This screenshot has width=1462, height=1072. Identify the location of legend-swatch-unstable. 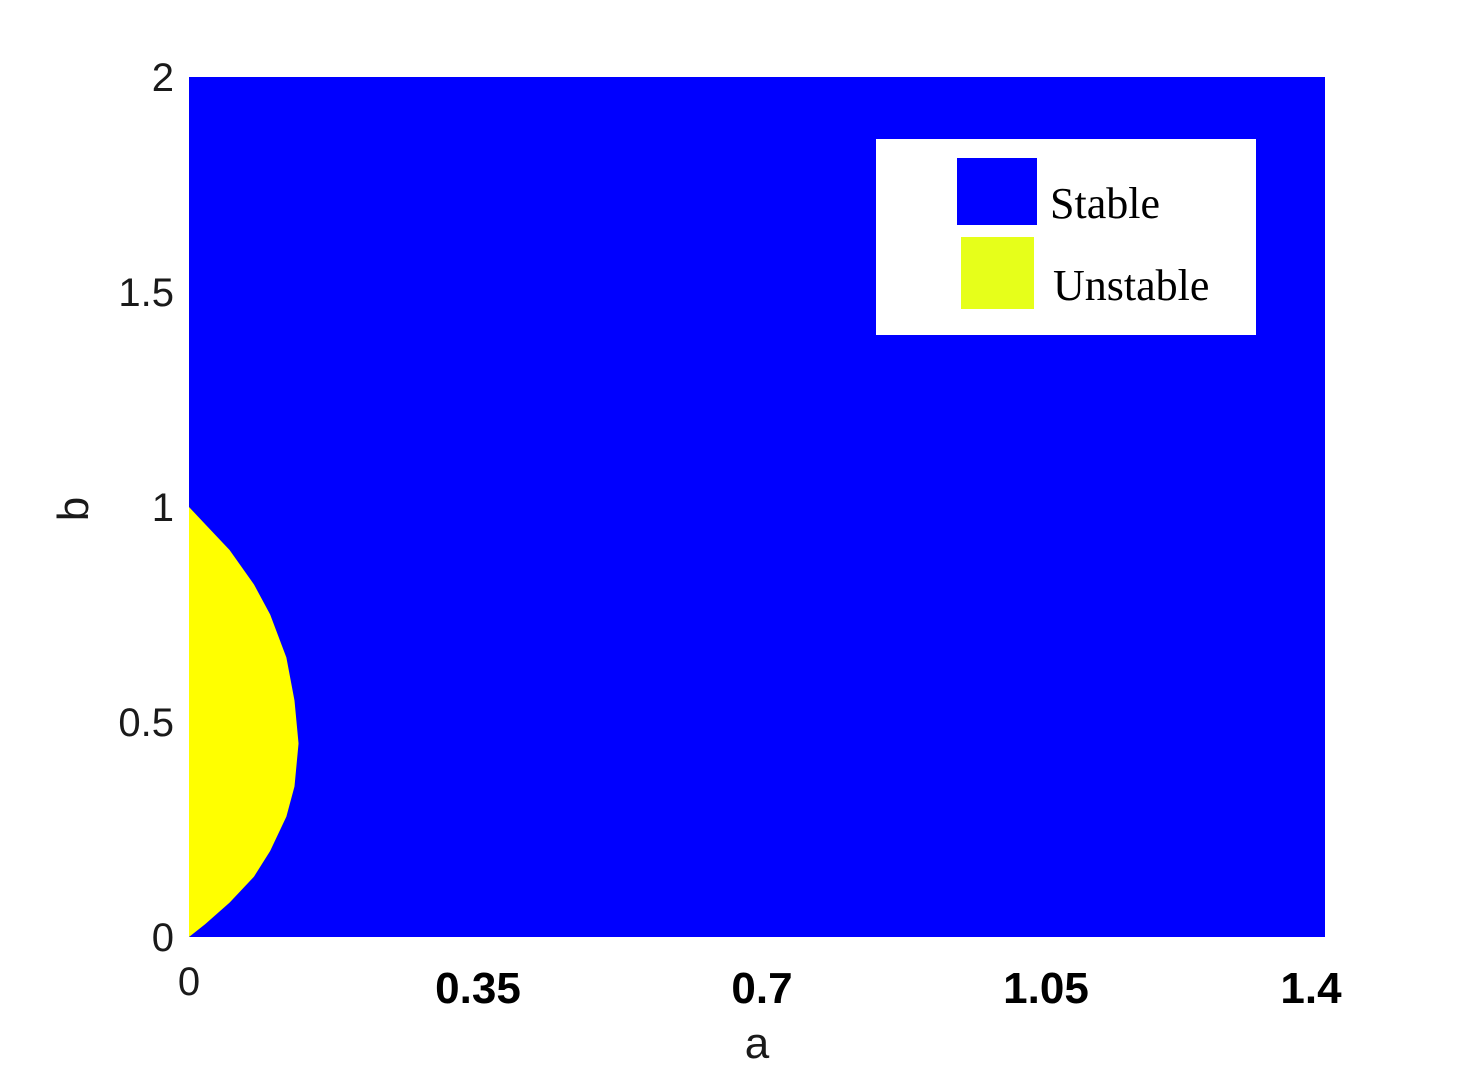
(997, 273).